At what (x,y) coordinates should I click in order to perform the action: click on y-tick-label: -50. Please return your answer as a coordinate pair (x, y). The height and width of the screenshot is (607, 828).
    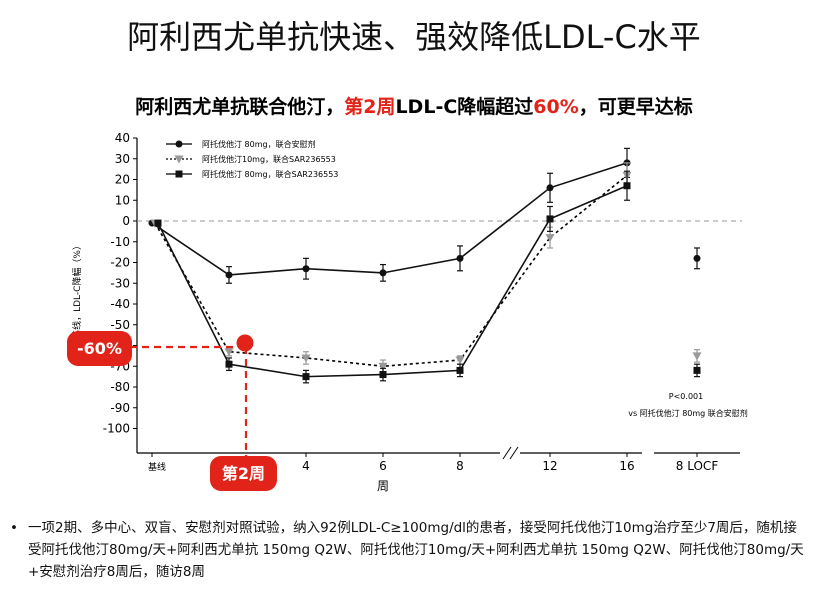
    Looking at the image, I should click on (120, 325).